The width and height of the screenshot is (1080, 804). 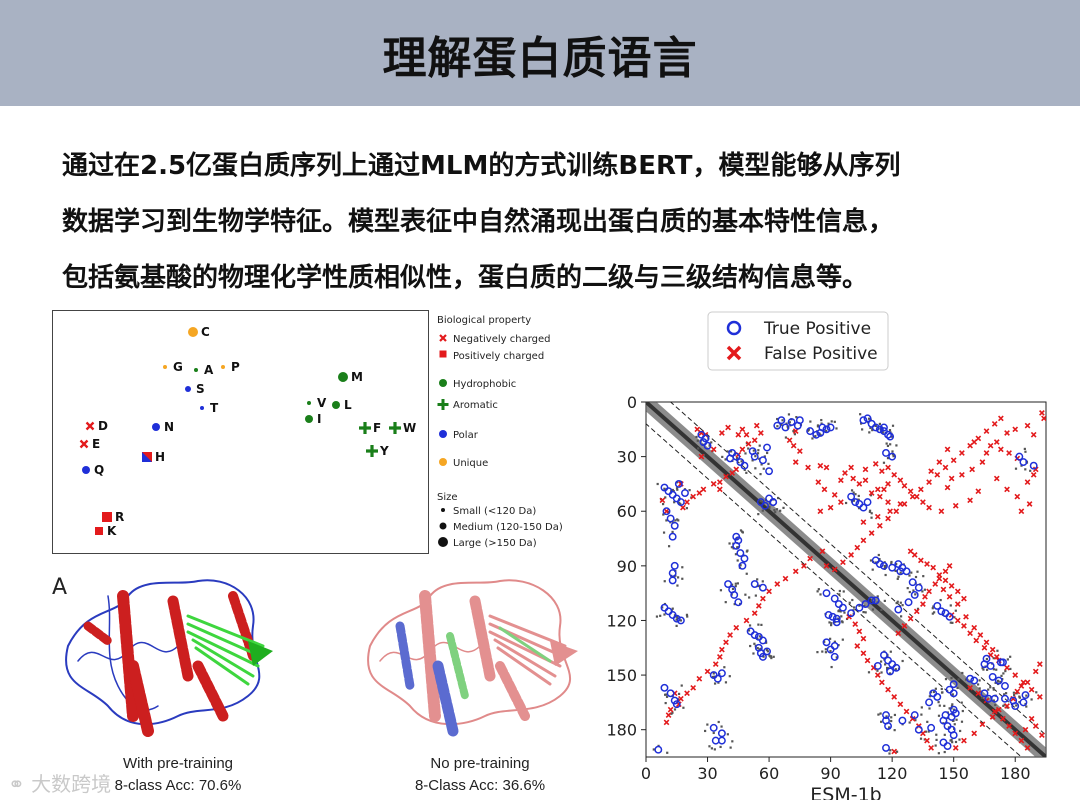 I want to click on legend-label: Polar, so click(x=466, y=435).